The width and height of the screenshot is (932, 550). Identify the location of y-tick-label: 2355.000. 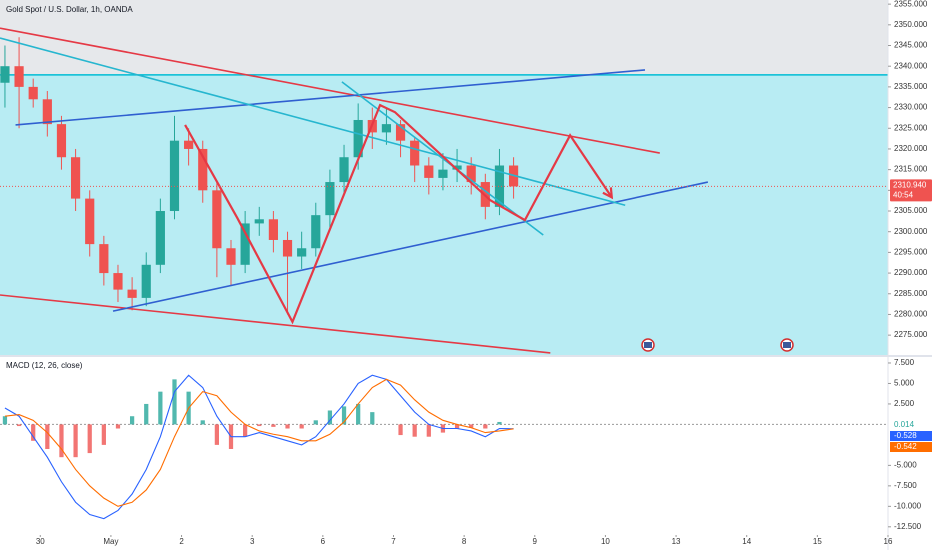
(911, 4).